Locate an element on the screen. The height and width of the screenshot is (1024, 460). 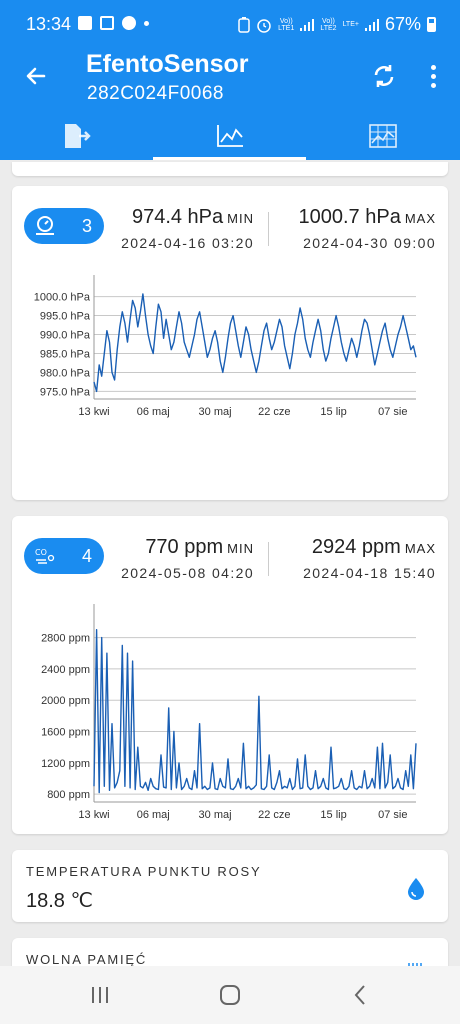
co2-max-value: 2924 ppm is located at coordinates (356, 547).